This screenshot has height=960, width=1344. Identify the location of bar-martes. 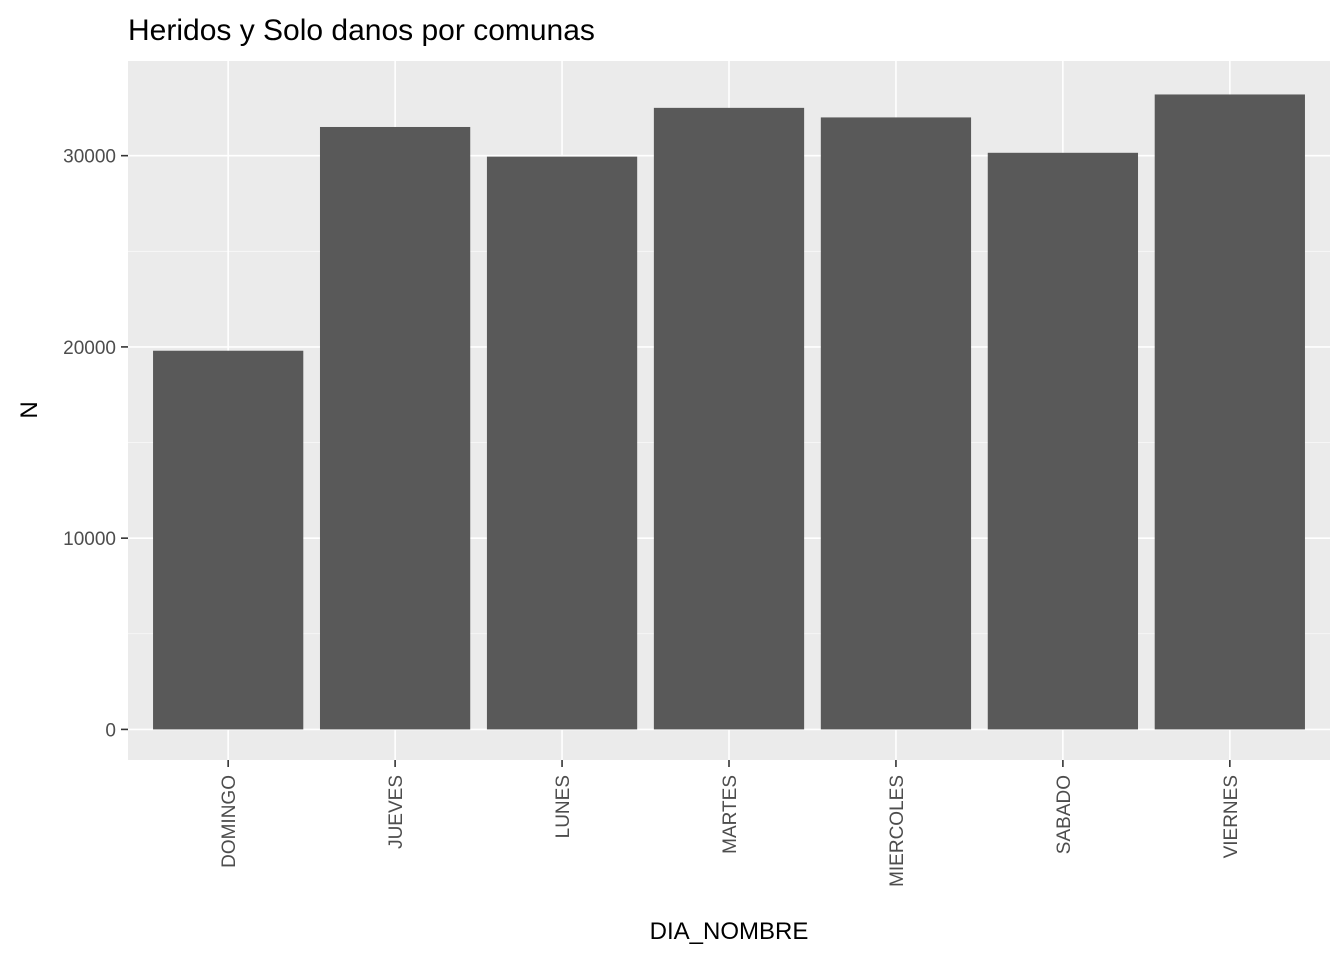
(729, 418).